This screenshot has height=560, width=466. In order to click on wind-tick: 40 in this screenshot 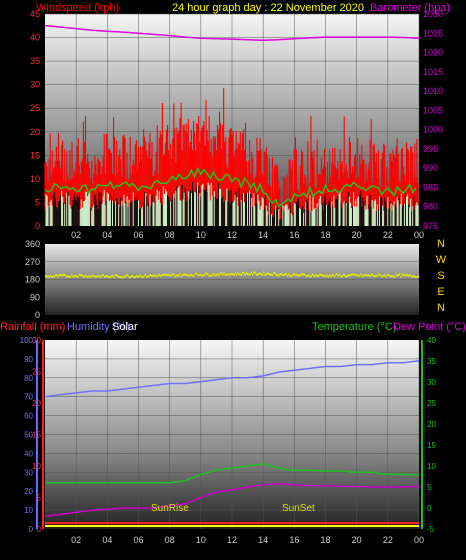, I will do `click(35, 38)`.